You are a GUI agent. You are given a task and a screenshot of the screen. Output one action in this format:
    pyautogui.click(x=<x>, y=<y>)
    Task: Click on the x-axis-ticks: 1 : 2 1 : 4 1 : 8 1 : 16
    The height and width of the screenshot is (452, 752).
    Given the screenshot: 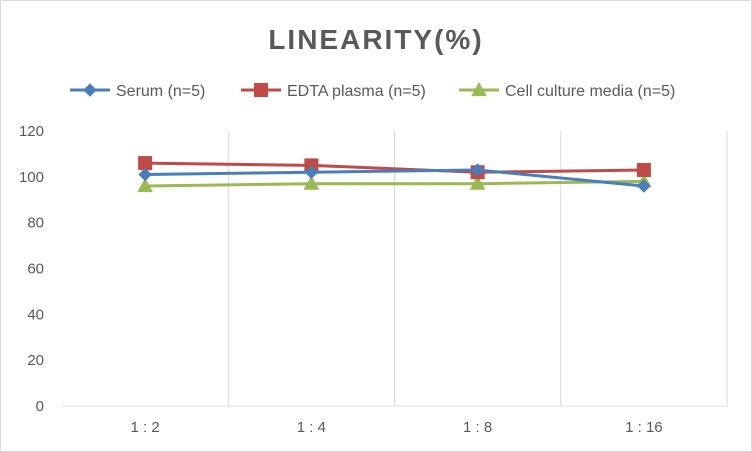 What is the action you would take?
    pyautogui.click(x=397, y=427)
    